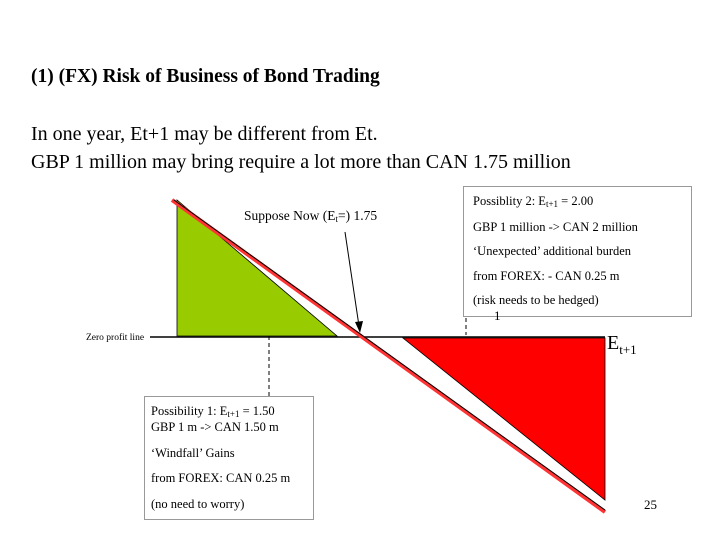  I want to click on suppose-now-suffix: =) 1.75, so click(358, 215).